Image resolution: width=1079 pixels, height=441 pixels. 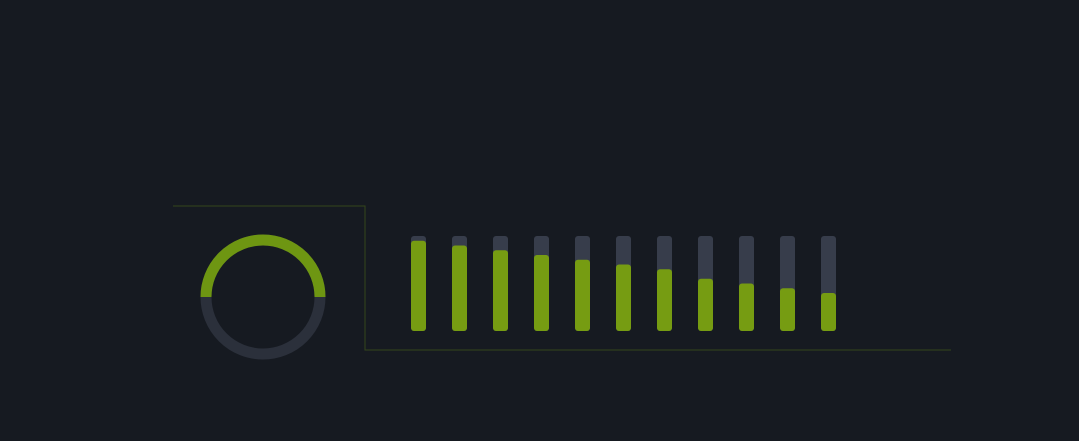 I want to click on gauge, so click(x=263, y=297).